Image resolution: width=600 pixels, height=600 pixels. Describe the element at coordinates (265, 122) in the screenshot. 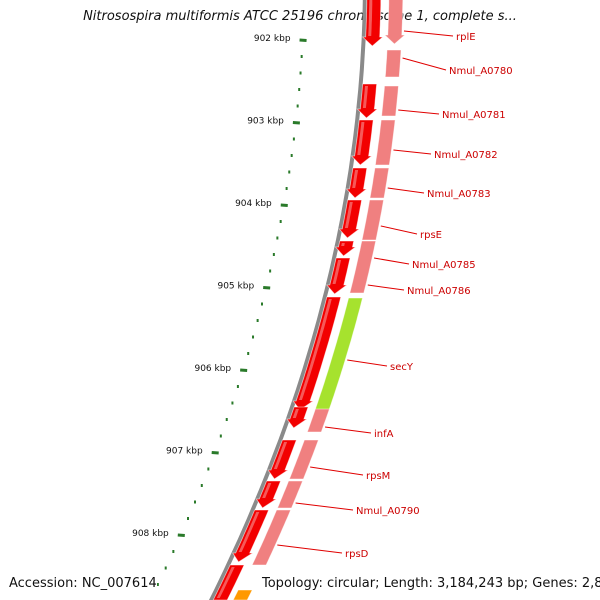

I see `ruler-label: 903 kbp` at that location.